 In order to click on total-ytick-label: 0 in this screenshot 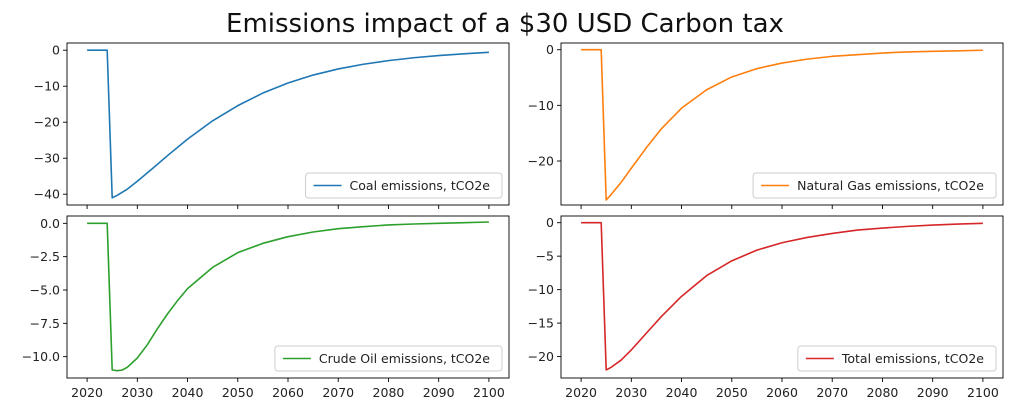, I will do `click(550, 222)`.